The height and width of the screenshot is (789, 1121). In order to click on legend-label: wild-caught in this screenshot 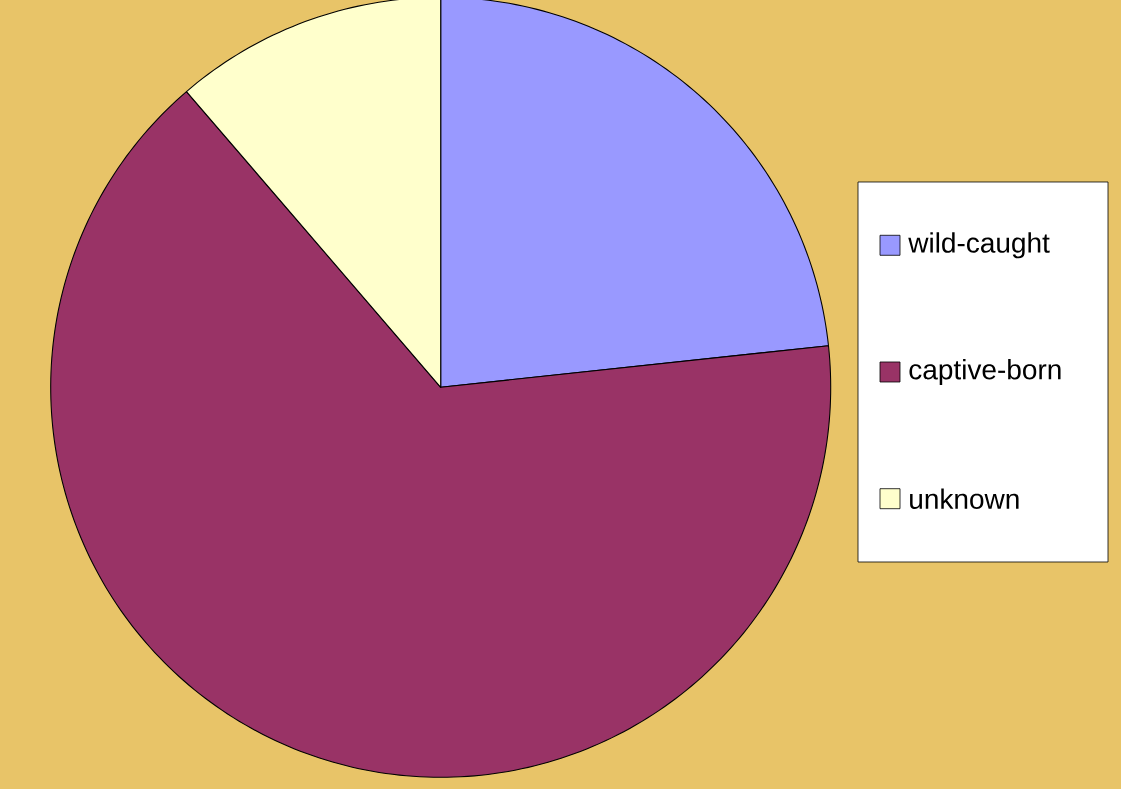, I will do `click(979, 245)`.